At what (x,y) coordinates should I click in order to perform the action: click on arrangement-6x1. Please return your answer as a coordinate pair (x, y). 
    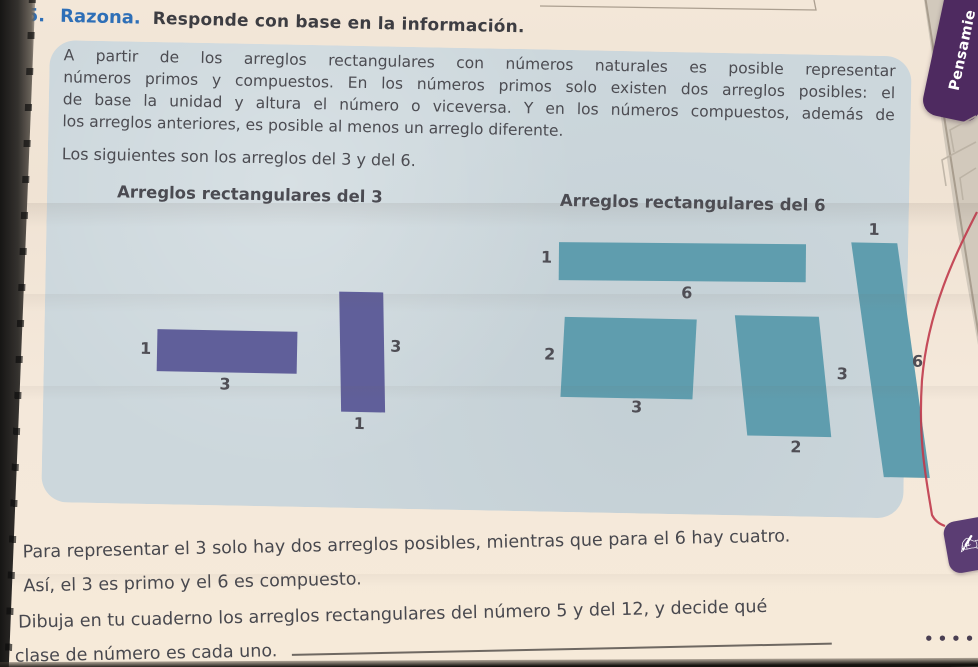
    Looking at the image, I should click on (682, 262).